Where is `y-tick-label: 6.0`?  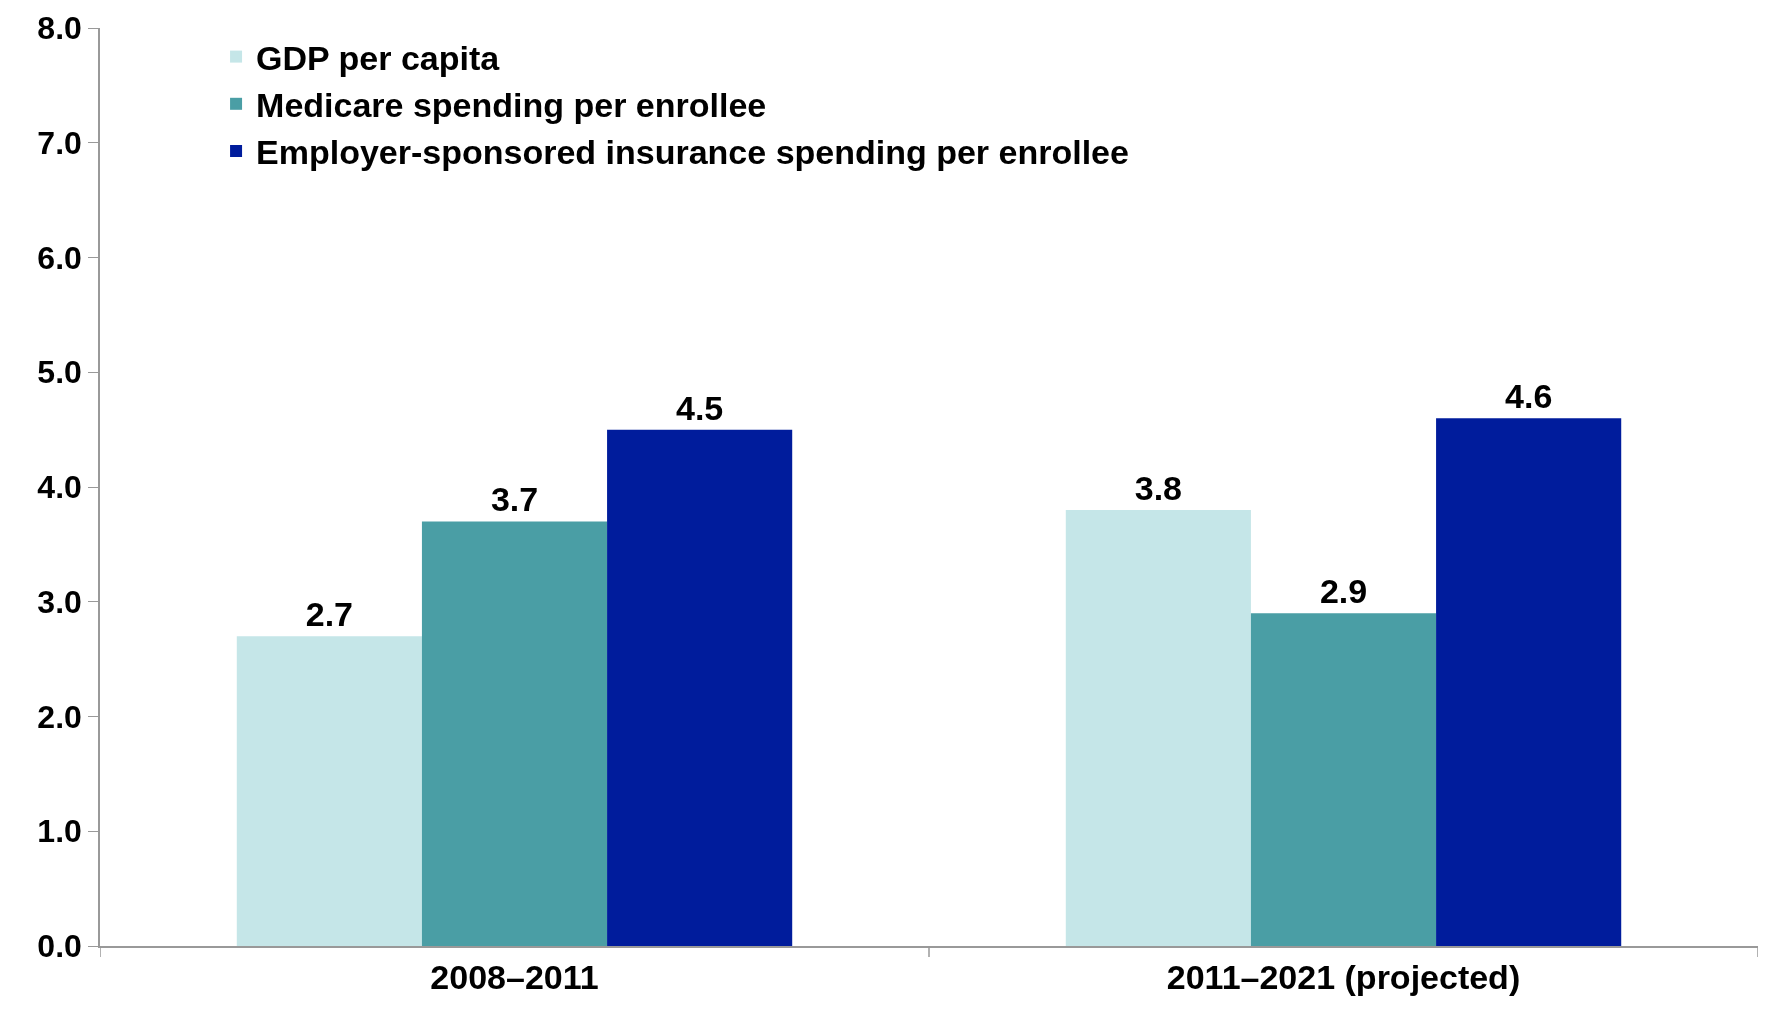
y-tick-label: 6.0 is located at coordinates (59, 257).